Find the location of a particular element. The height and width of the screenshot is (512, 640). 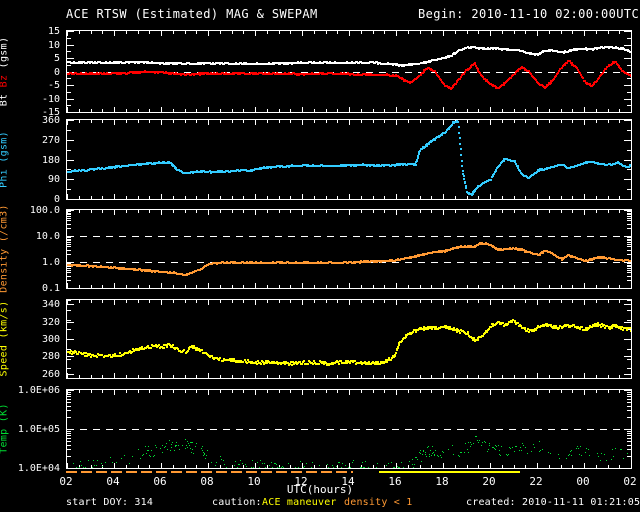

y-tick-mark is located at coordinates (627, 374).